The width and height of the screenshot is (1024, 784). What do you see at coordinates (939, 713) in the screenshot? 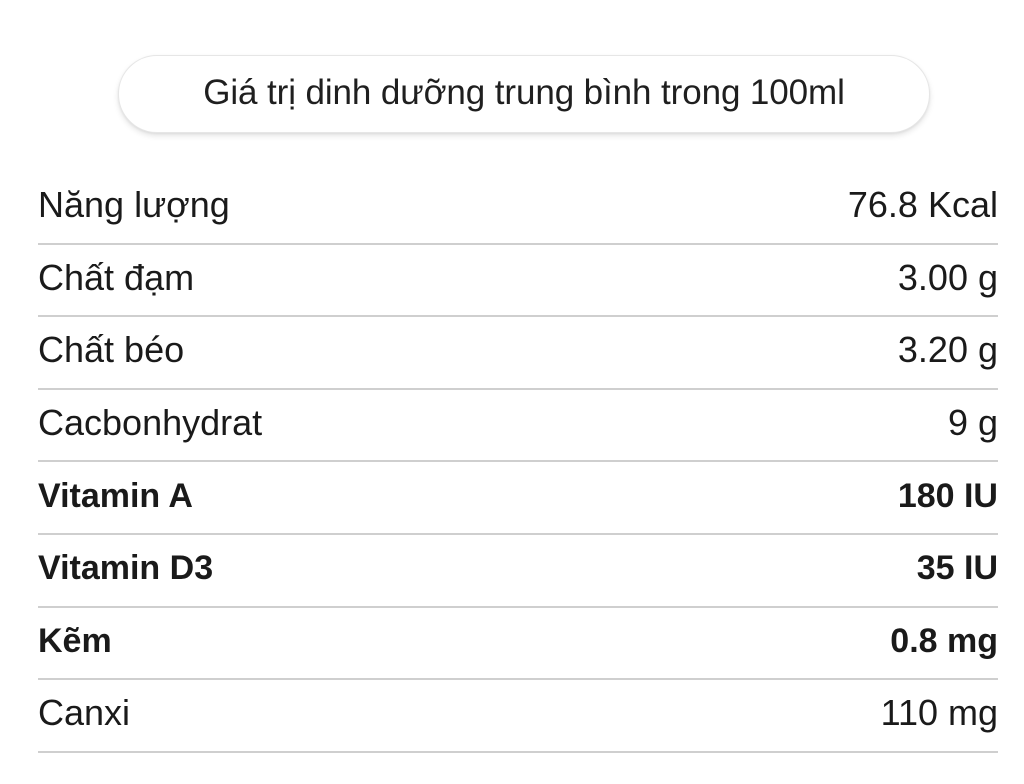
I see `nutrient-value: 110 mg` at bounding box center [939, 713].